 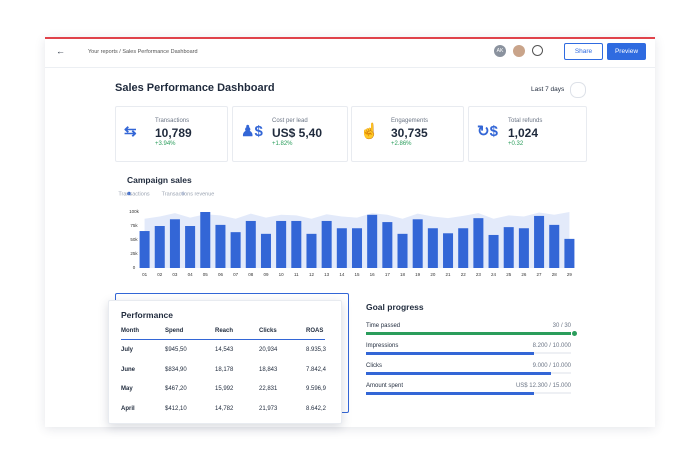 What do you see at coordinates (525, 121) in the screenshot?
I see `kpi-label: Total refunds` at bounding box center [525, 121].